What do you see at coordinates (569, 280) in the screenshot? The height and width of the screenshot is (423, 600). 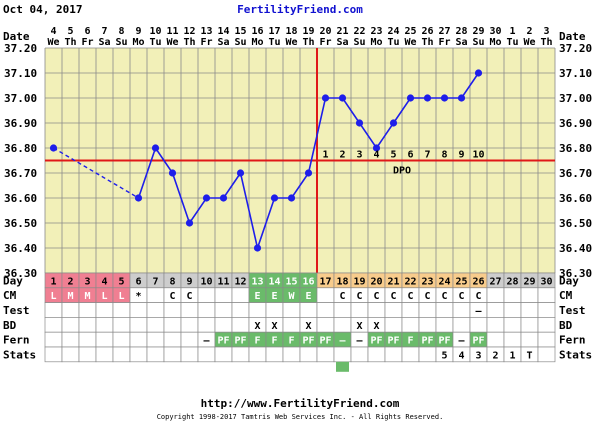 I see `row-label-right: Day` at bounding box center [569, 280].